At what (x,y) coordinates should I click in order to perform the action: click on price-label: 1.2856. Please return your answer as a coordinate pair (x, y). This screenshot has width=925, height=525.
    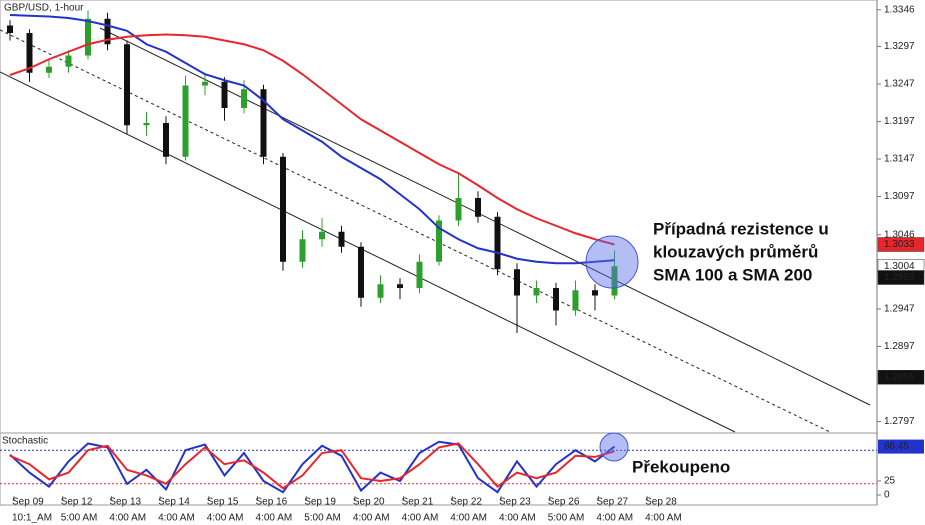
    Looking at the image, I should click on (899, 377).